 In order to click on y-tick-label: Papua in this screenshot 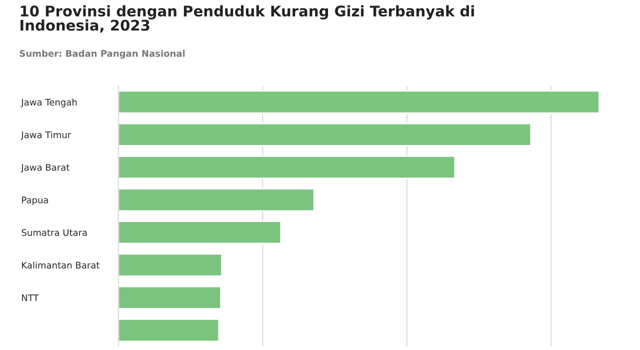, I will do `click(35, 201)`.